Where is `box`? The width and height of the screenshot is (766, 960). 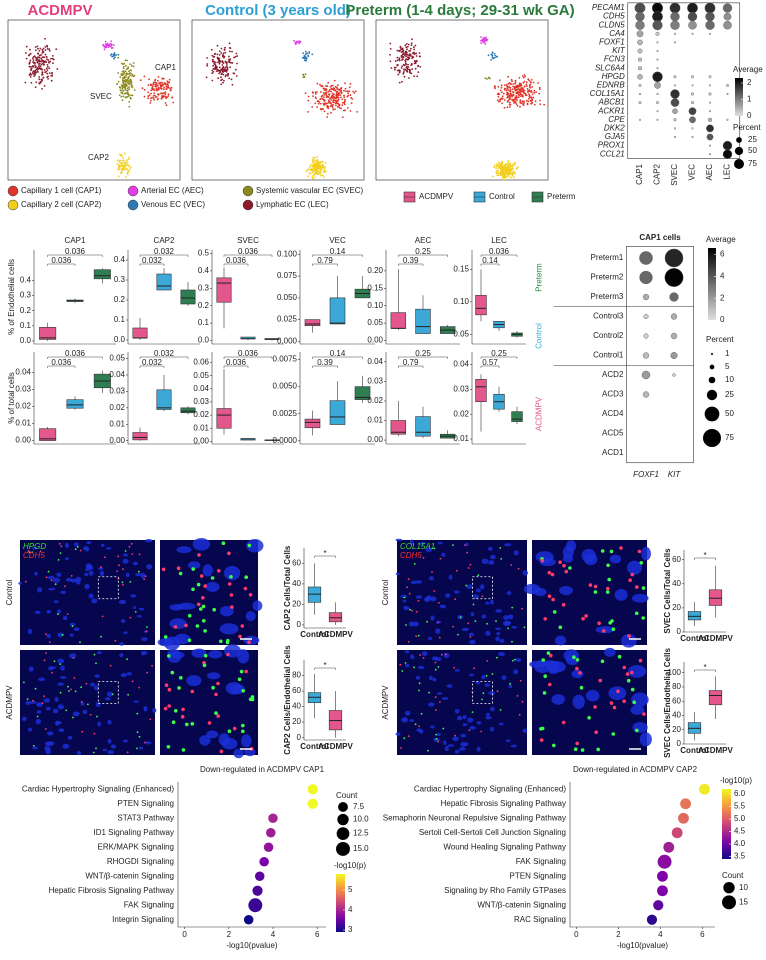 box is located at coordinates (337, 311).